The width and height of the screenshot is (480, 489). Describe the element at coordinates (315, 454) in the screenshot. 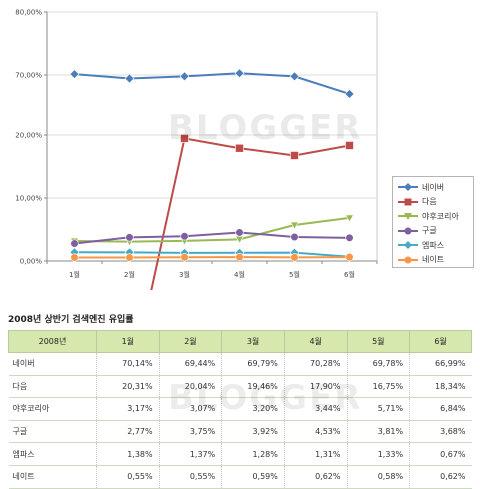

I see `table-cell: 1,31%` at that location.